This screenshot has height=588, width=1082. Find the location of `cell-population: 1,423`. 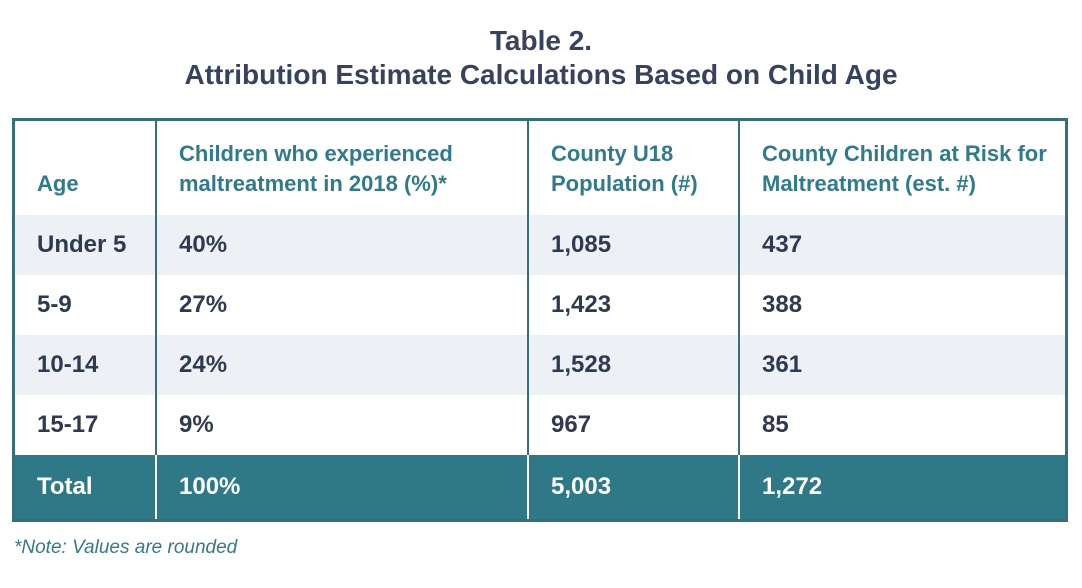

cell-population: 1,423 is located at coordinates (632, 305).